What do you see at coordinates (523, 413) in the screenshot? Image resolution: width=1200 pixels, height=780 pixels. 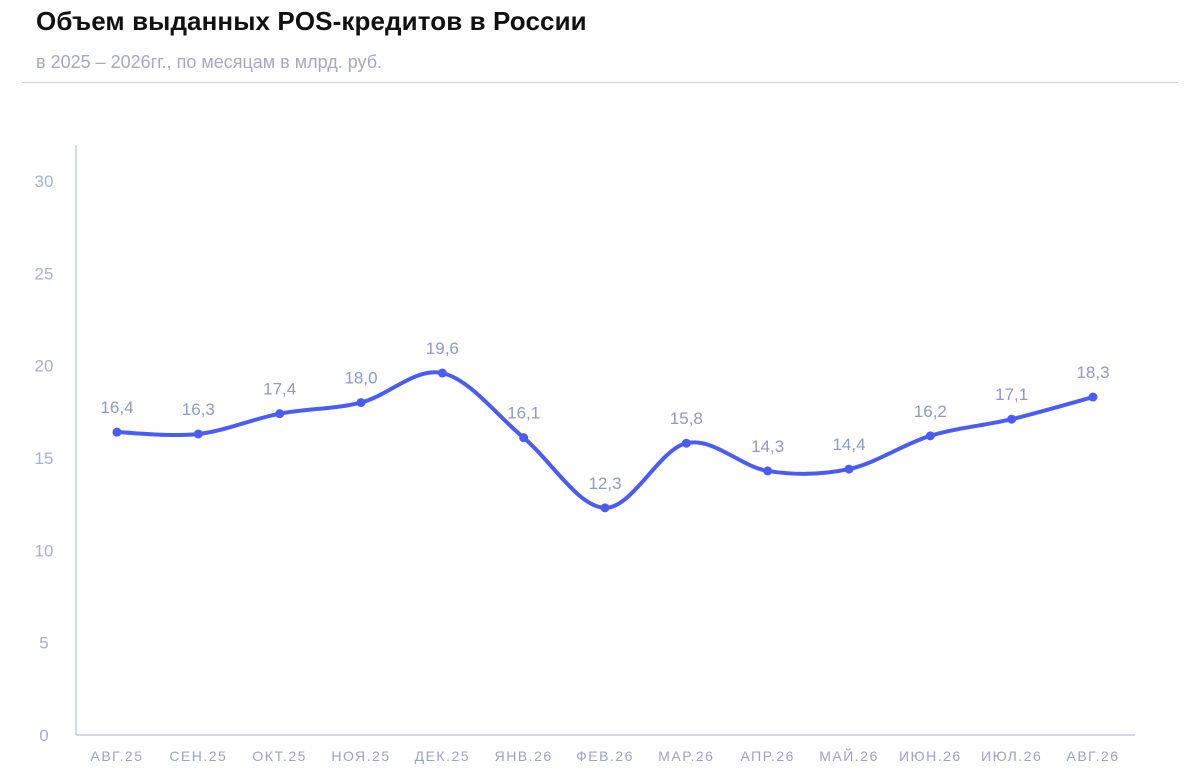 I see `data-label: 16,1` at bounding box center [523, 413].